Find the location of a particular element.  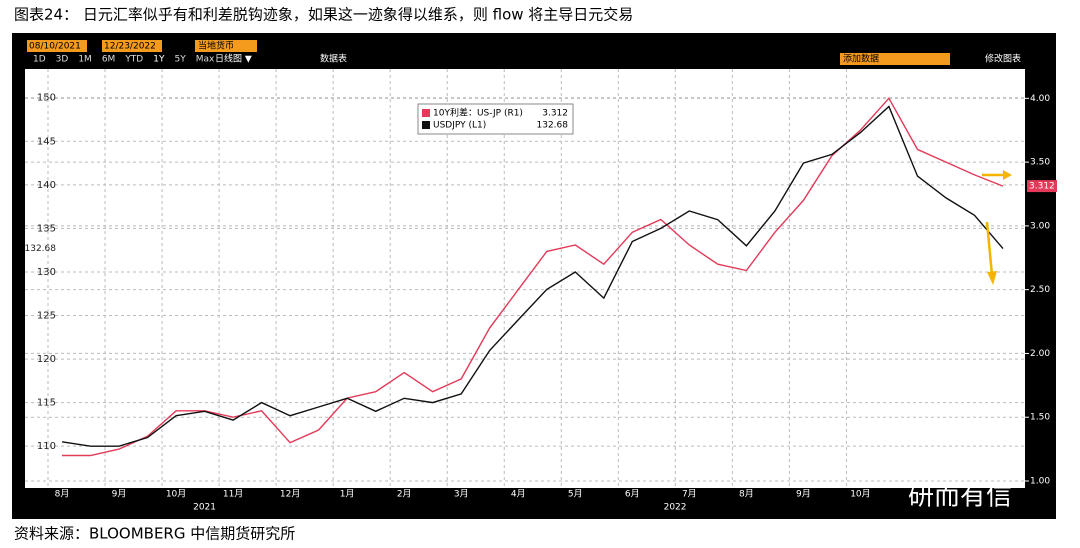

x-tick-label: 2月 is located at coordinates (404, 494).